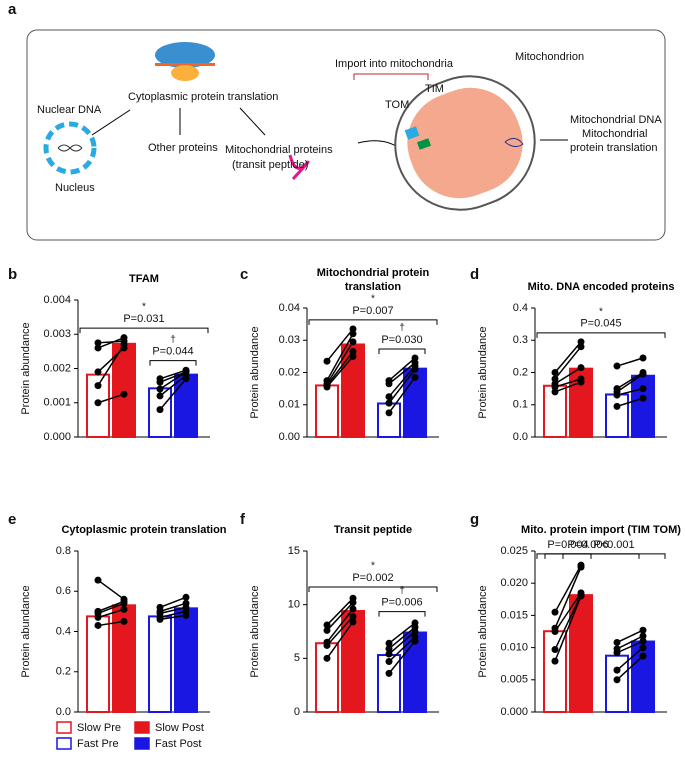 The width and height of the screenshot is (685, 758). Describe the element at coordinates (183, 148) in the screenshot. I see `diagram-label: Other proteins` at that location.